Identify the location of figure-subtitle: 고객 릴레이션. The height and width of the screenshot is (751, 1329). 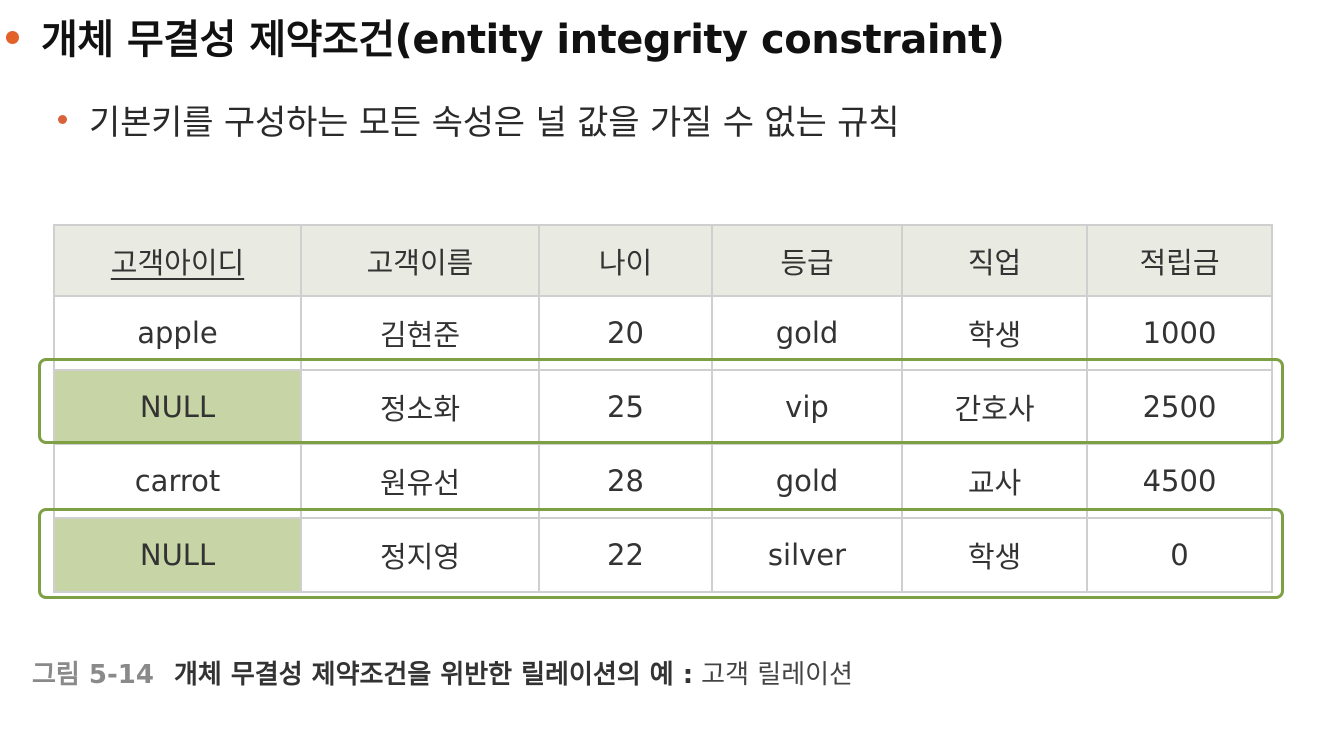
(777, 674).